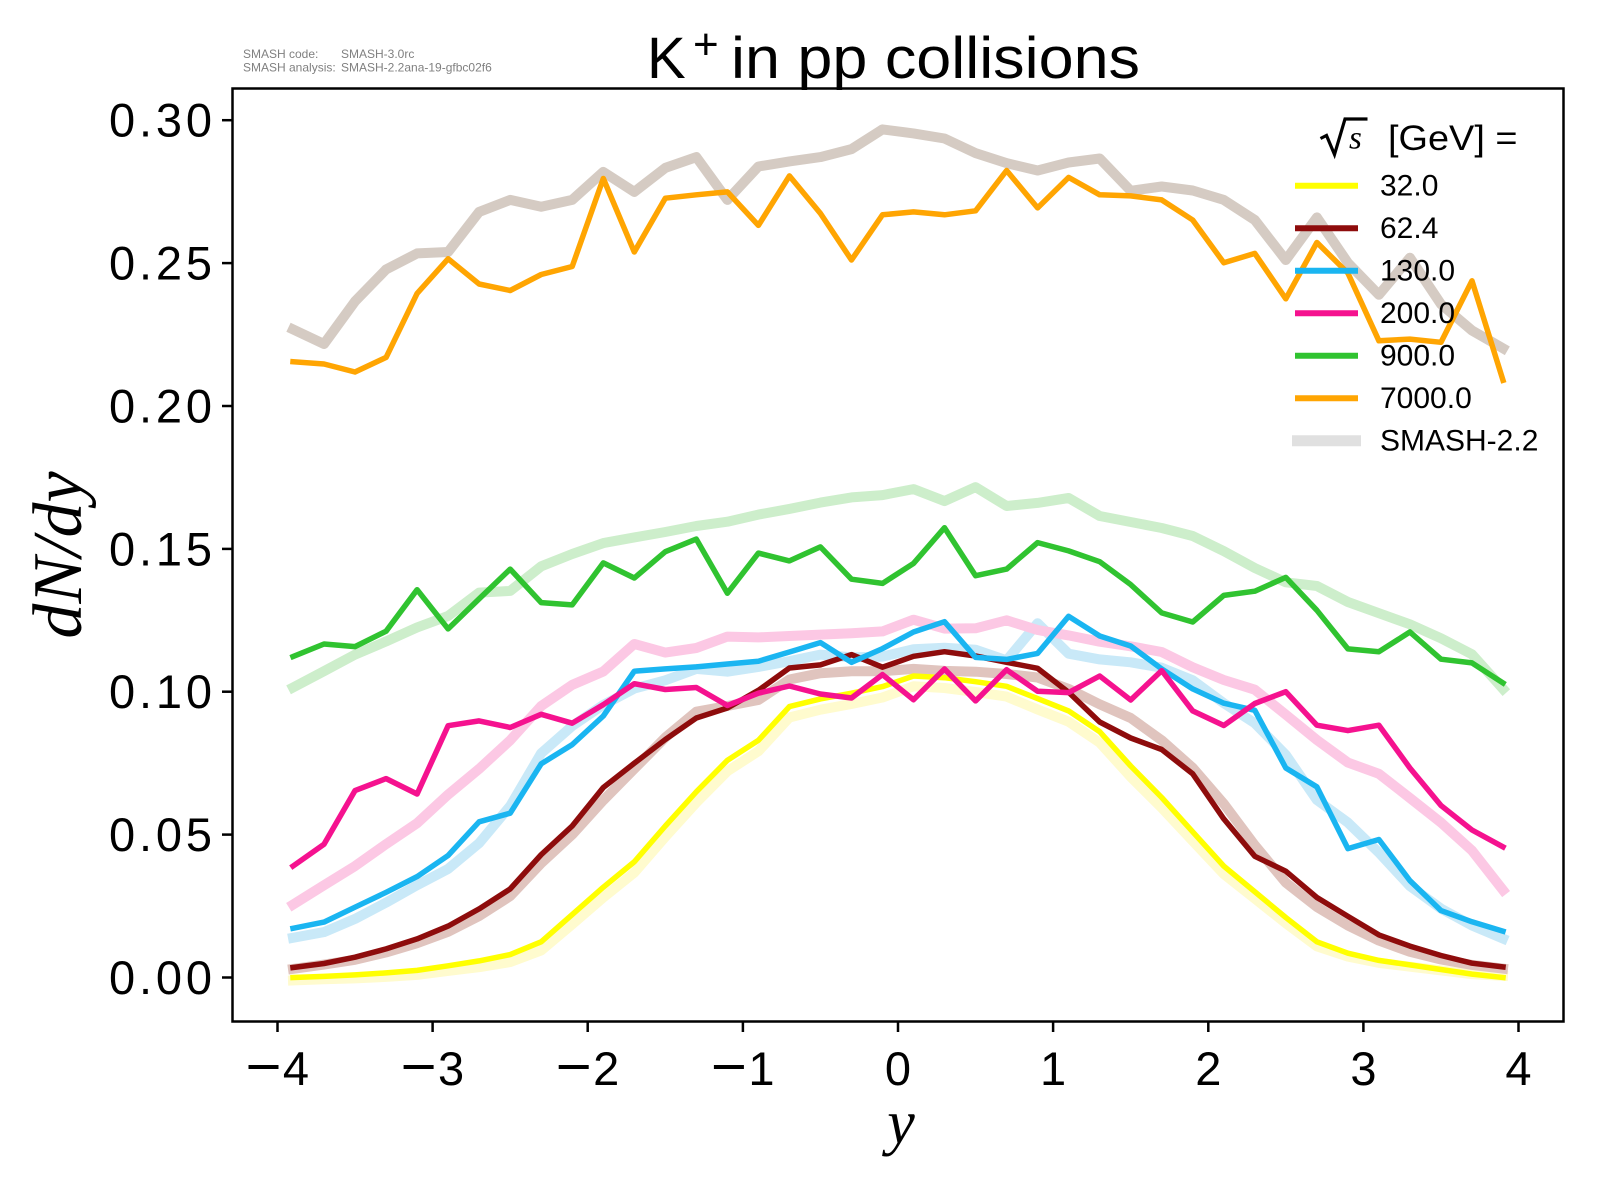 Image resolution: width=1600 pixels, height=1200 pixels. What do you see at coordinates (1417, 356) in the screenshot?
I see `svg-text: 900.0` at bounding box center [1417, 356].